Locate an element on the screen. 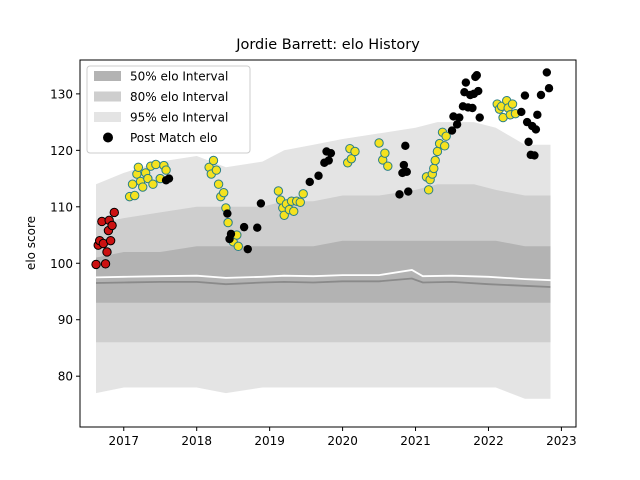  legend-label: 50% elo Interval is located at coordinates (179, 77).